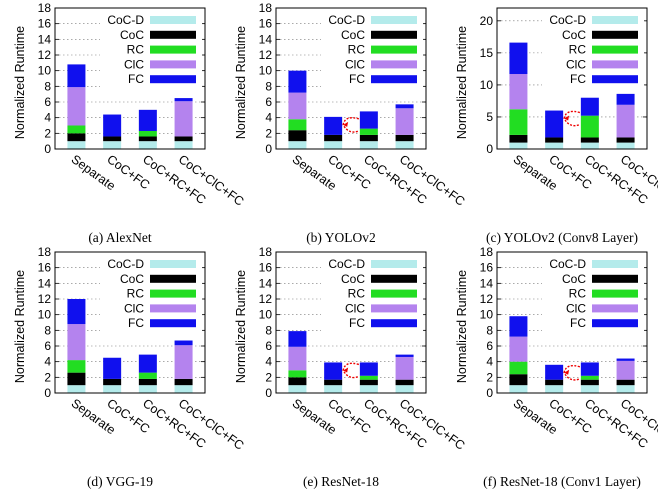 This screenshot has width=658, height=494. Describe the element at coordinates (346, 124) in the screenshot. I see `arrowhead-icon` at that location.